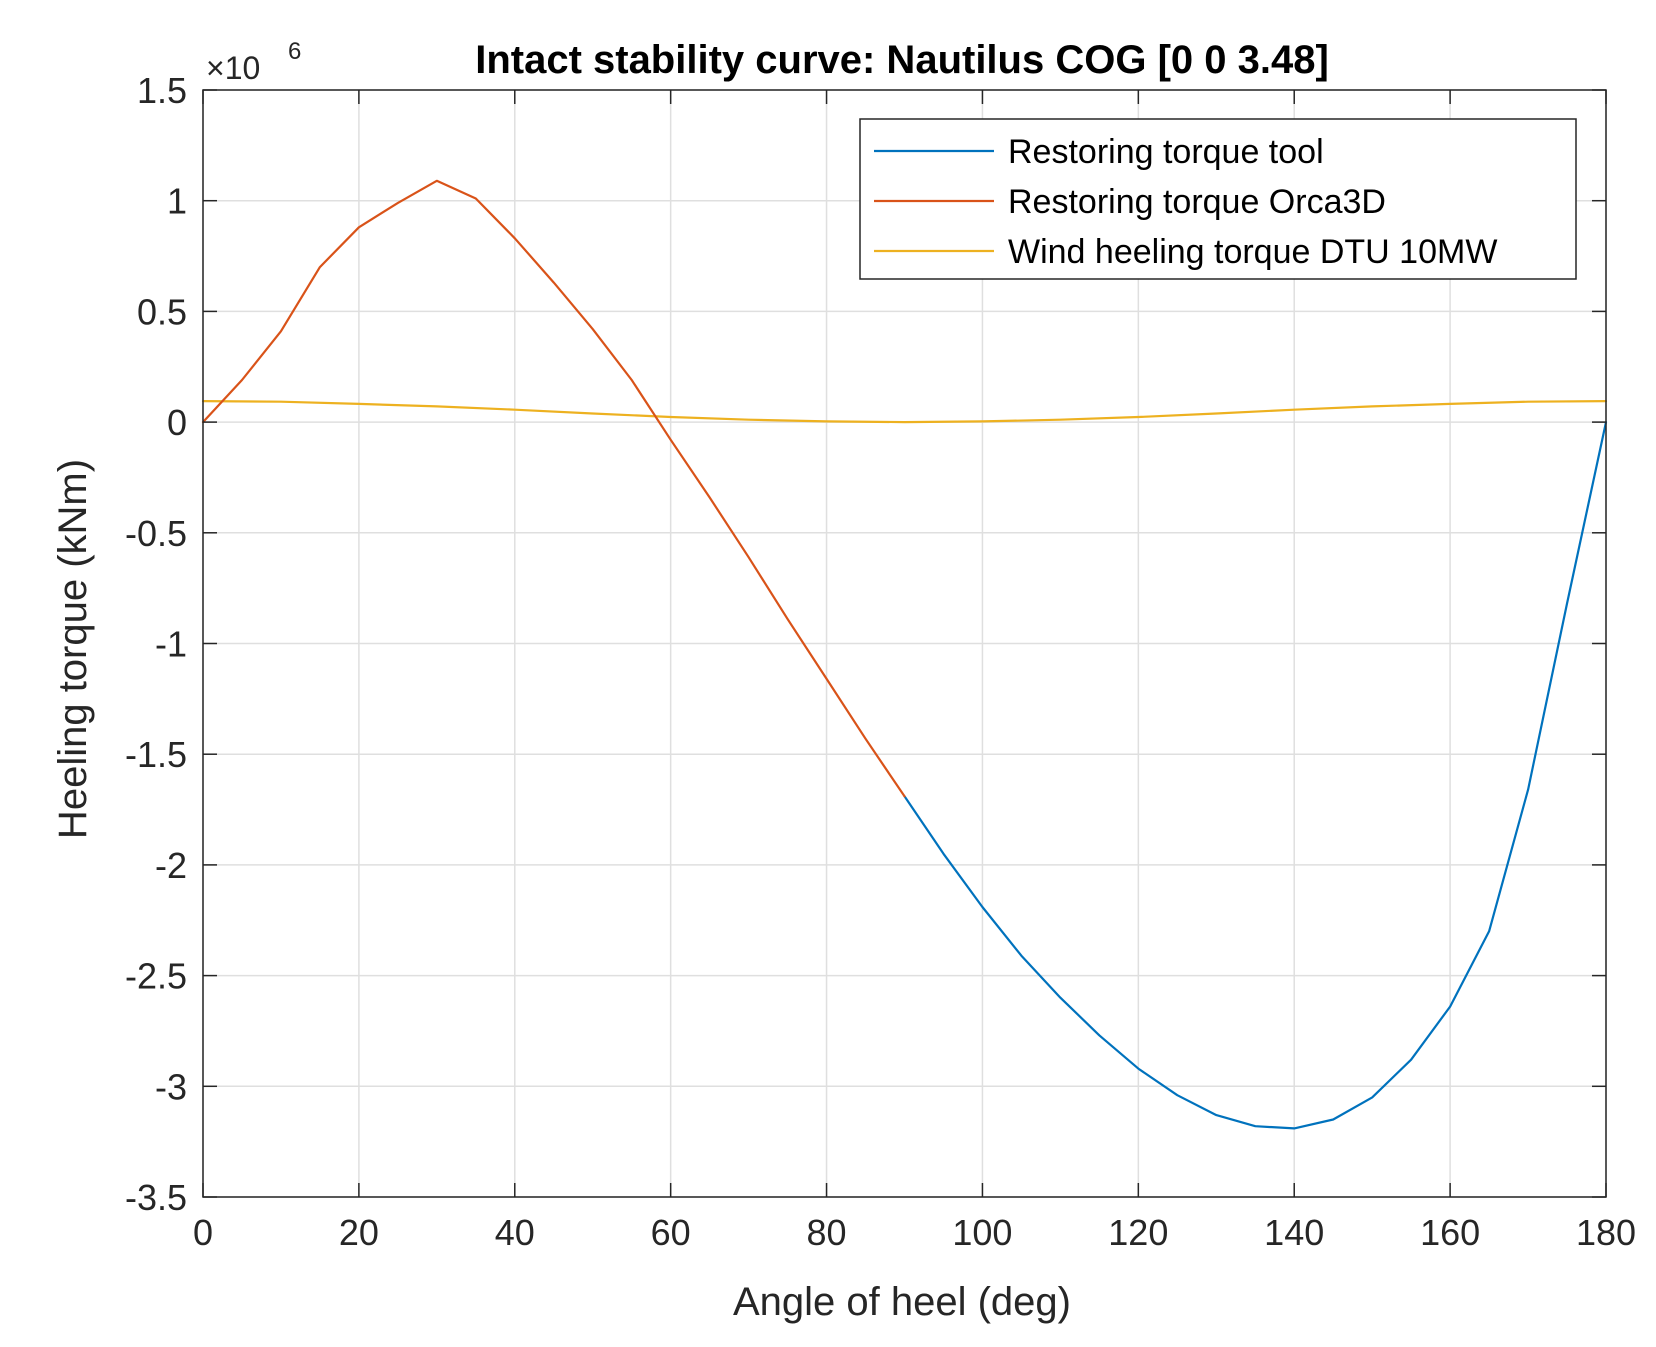  Describe the element at coordinates (1294, 1232) in the screenshot. I see `x-tick-label: 140` at that location.